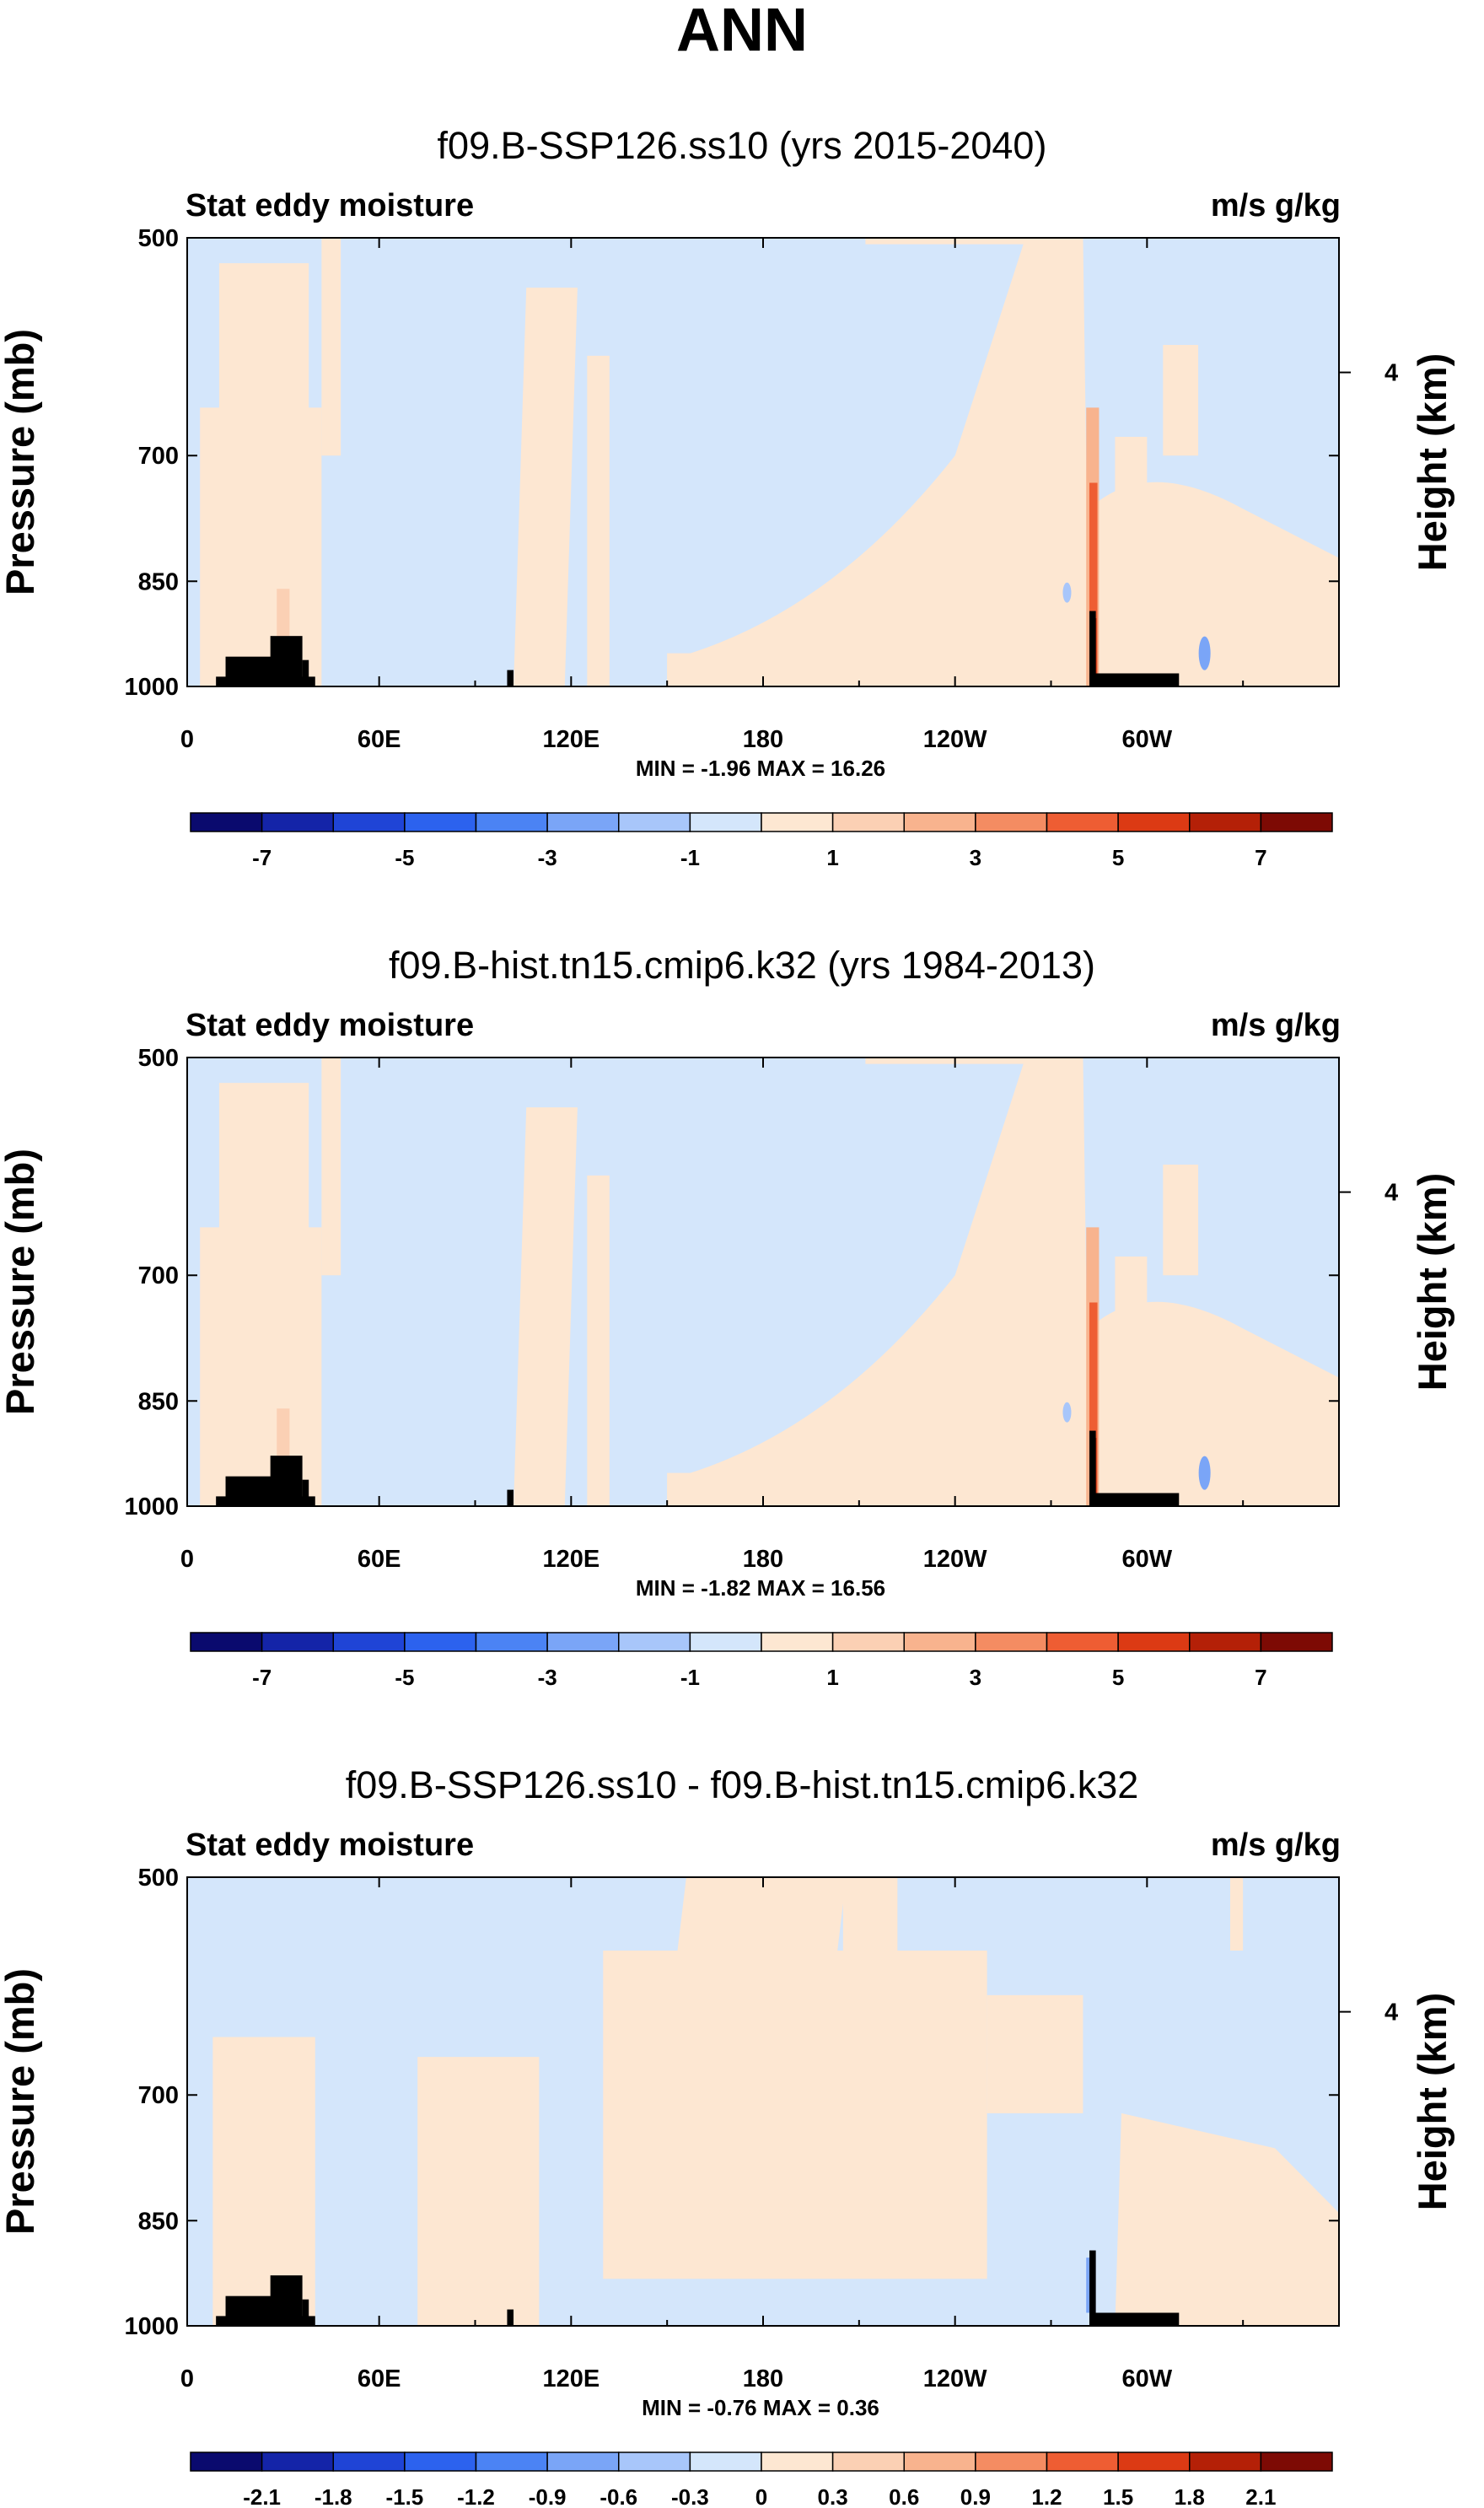  I want to click on colorbar-label: -1.5, so click(404, 2496).